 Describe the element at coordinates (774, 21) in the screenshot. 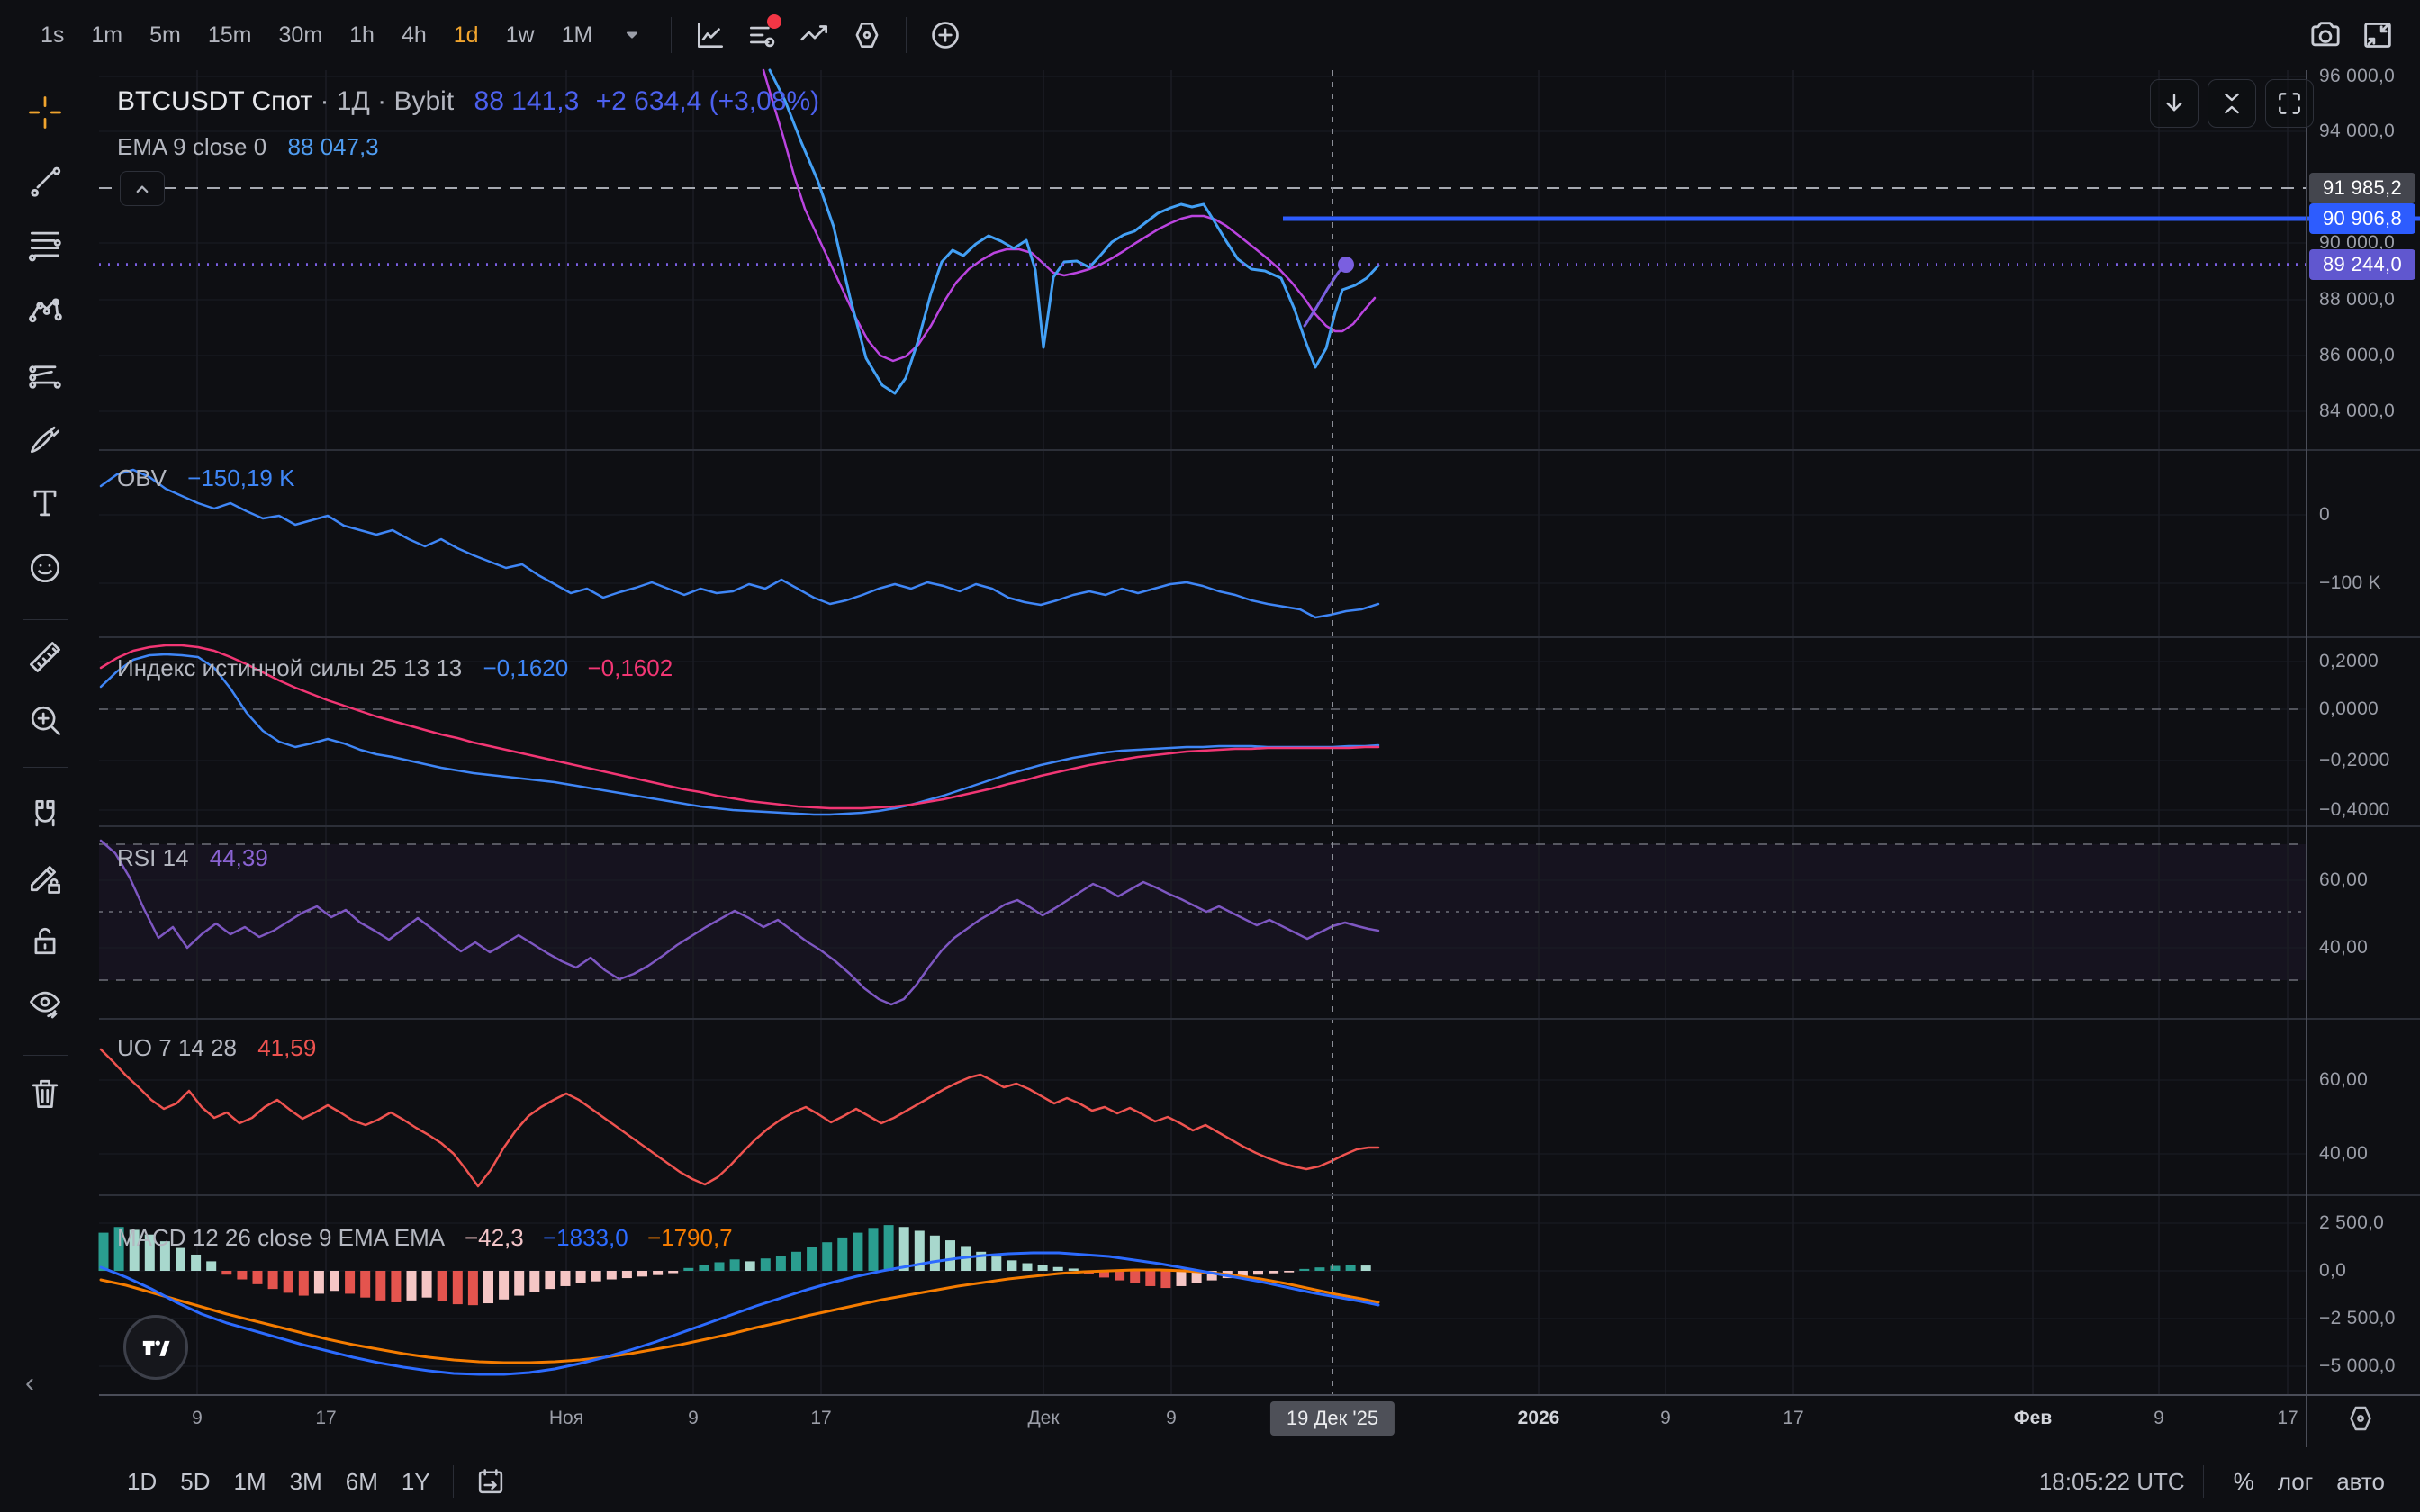

I see `notification-dot` at that location.